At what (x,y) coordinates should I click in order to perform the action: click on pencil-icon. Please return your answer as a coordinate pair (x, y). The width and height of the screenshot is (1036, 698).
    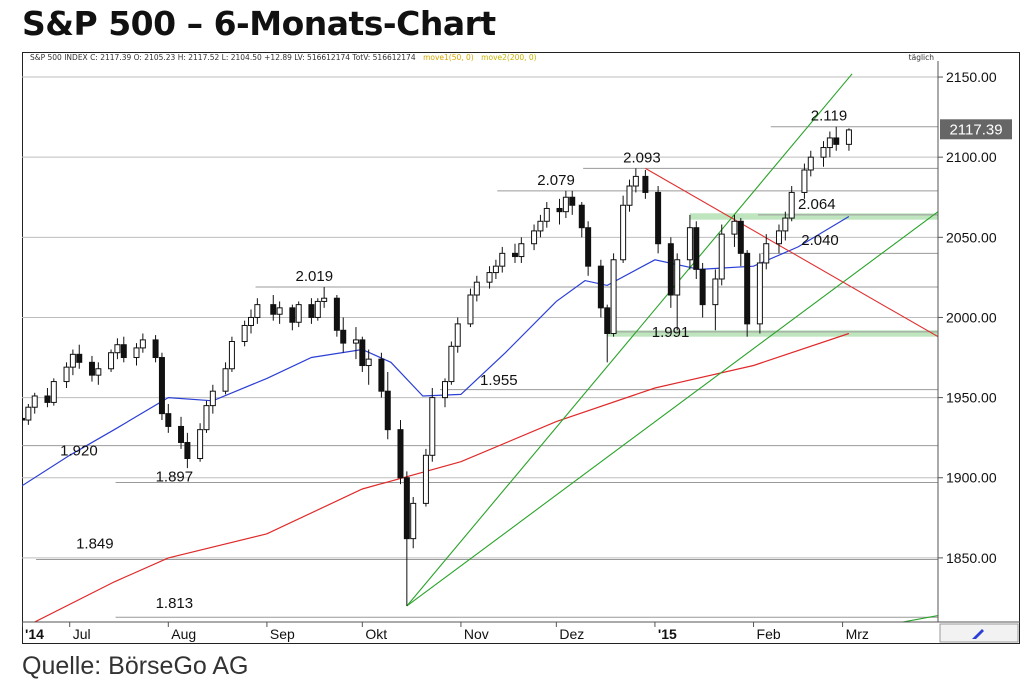
    Looking at the image, I should click on (978, 634).